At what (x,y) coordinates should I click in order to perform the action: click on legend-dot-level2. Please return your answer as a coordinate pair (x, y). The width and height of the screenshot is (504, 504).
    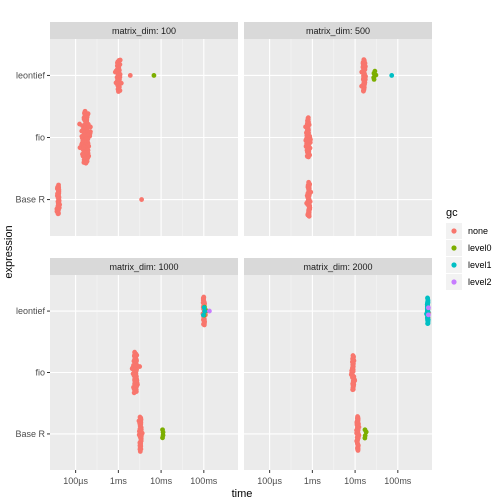
    Looking at the image, I should click on (454, 282).